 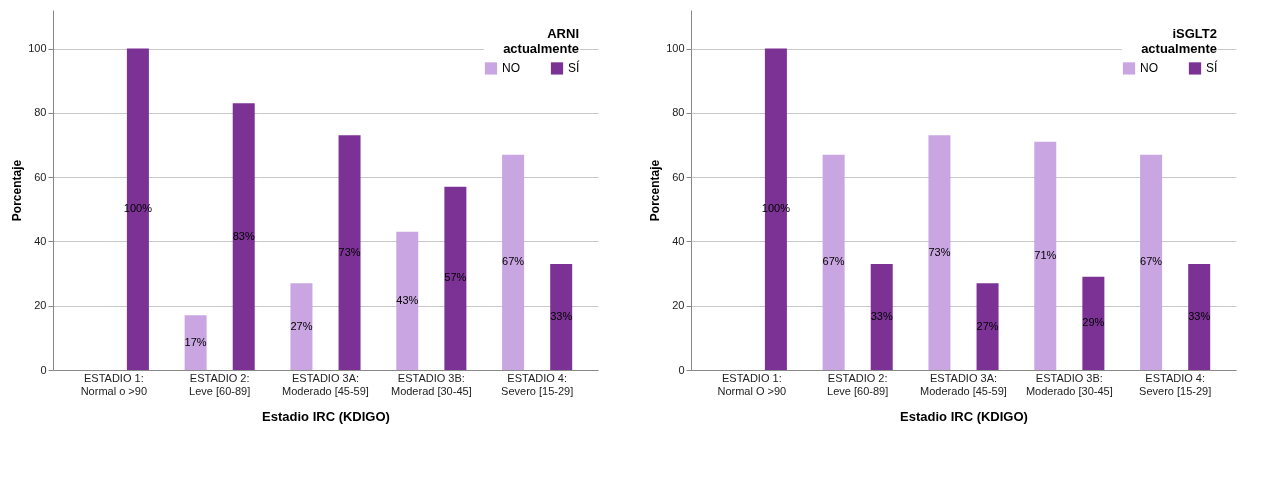 I want to click on data-label: 43%, so click(x=407, y=299).